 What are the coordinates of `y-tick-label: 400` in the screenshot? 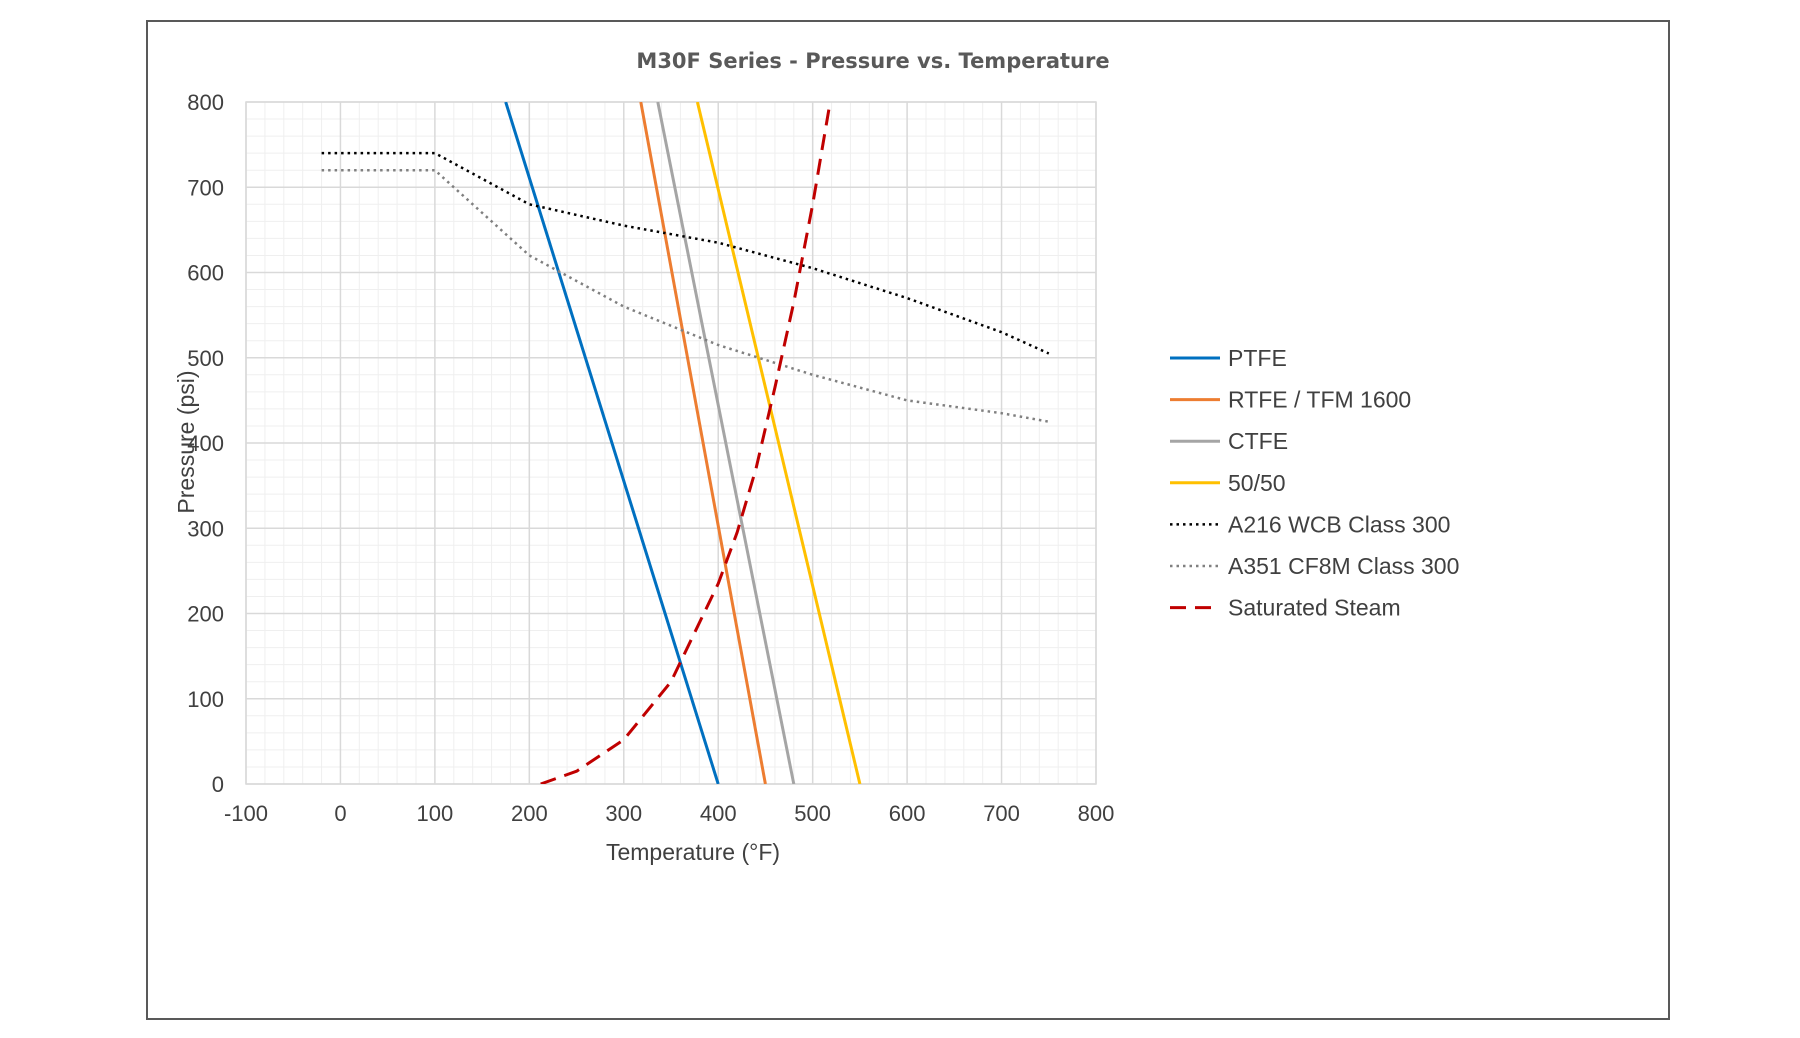 It's located at (205, 443).